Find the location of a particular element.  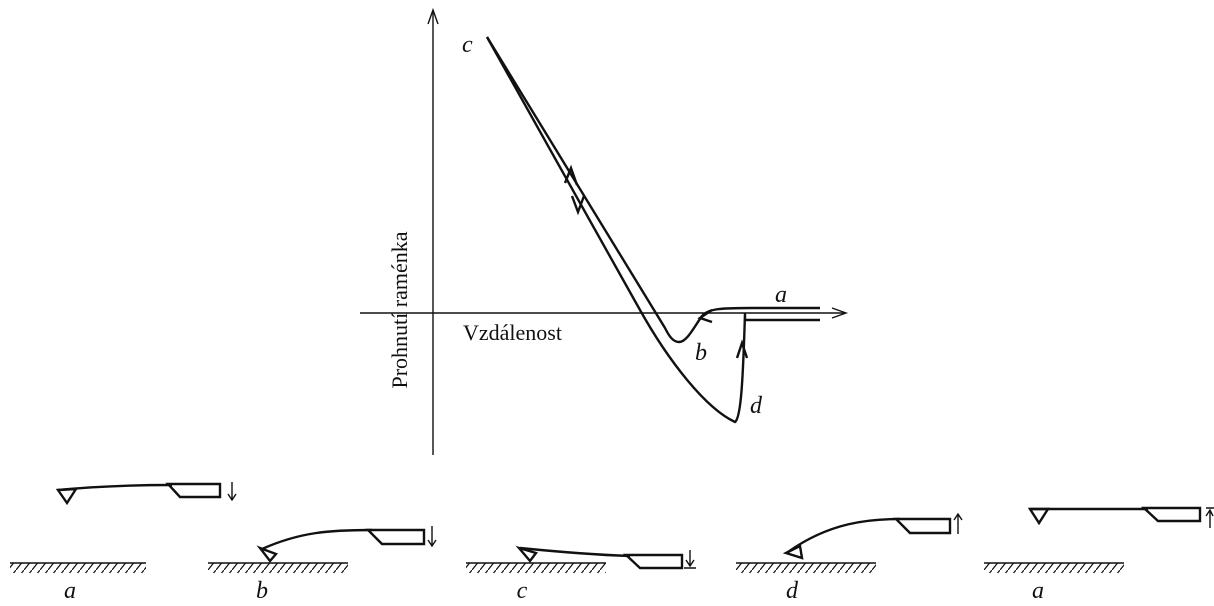

stage-label: c is located at coordinates (522, 591).